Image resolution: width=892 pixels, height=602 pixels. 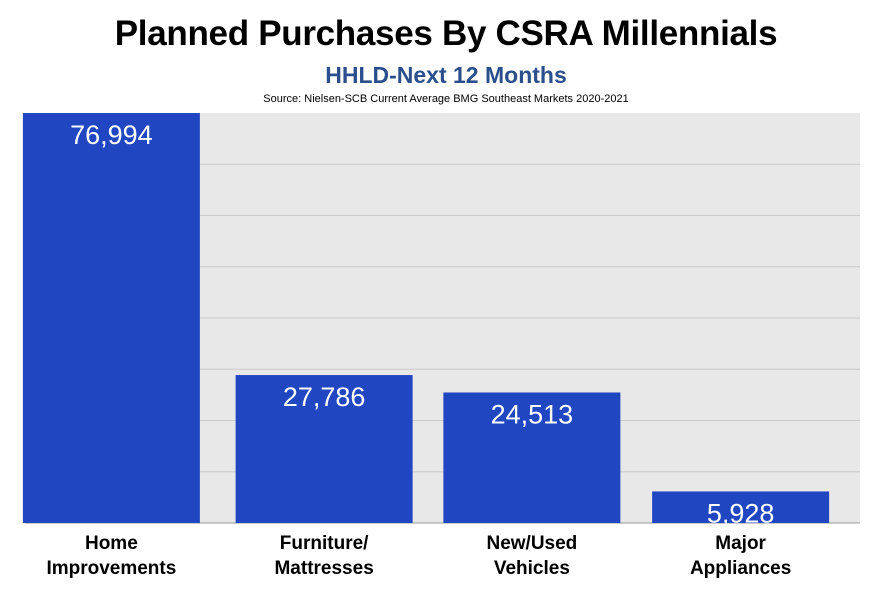 What do you see at coordinates (531, 556) in the screenshot?
I see `x-tick-label: New/Used Vehicles` at bounding box center [531, 556].